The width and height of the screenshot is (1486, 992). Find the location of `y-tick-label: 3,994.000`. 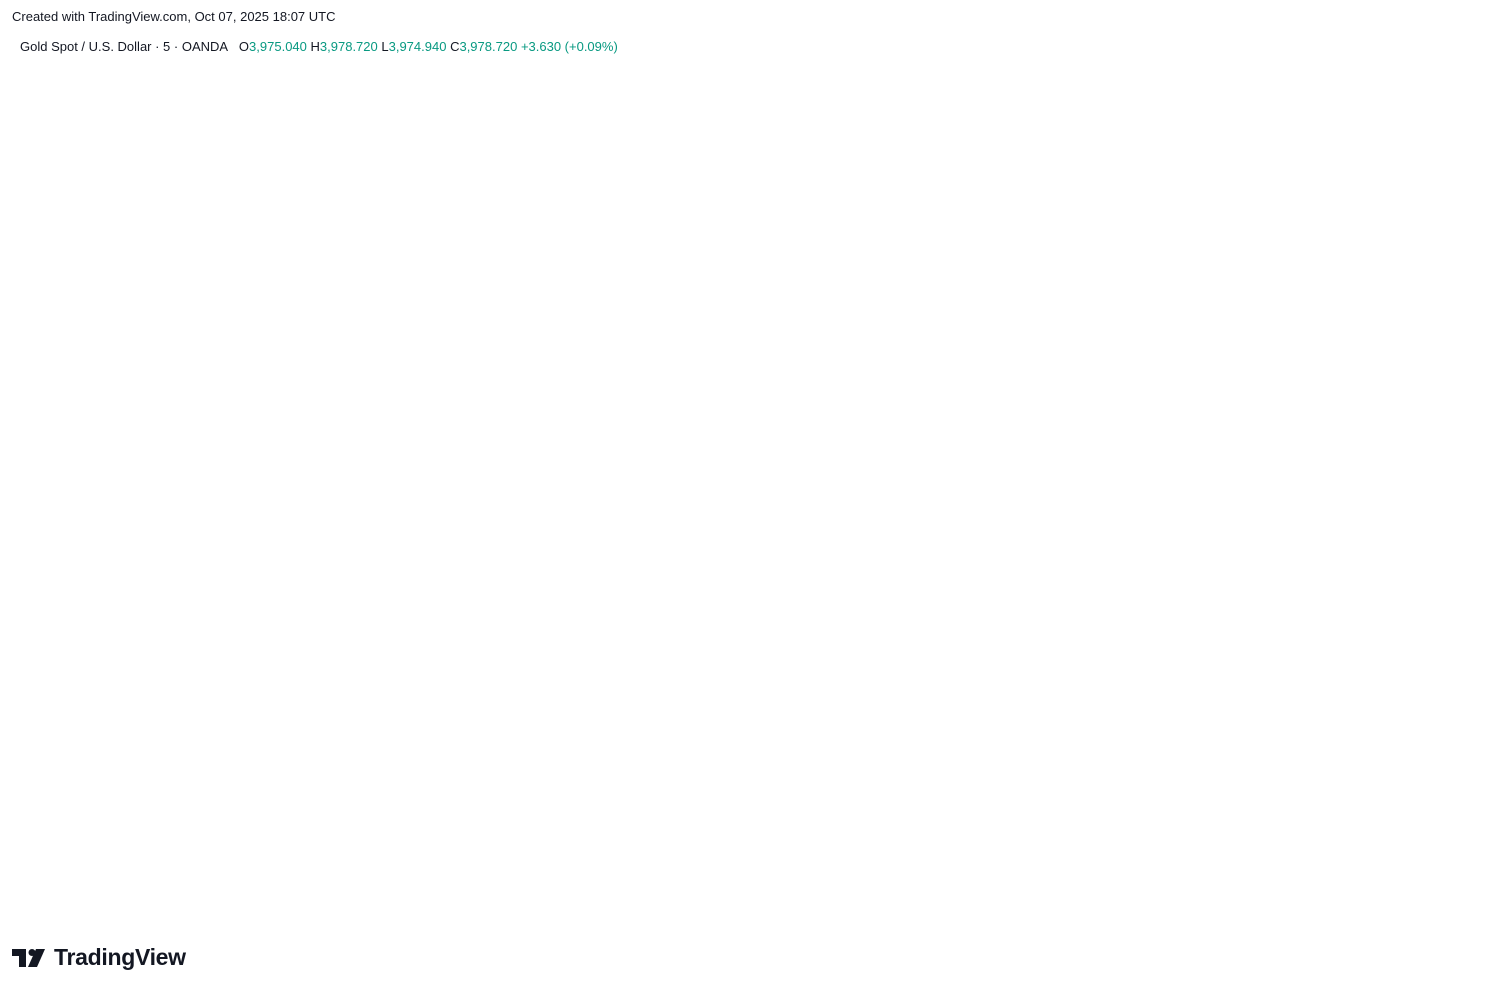

y-tick-label: 3,994.000 is located at coordinates (1437, 57).